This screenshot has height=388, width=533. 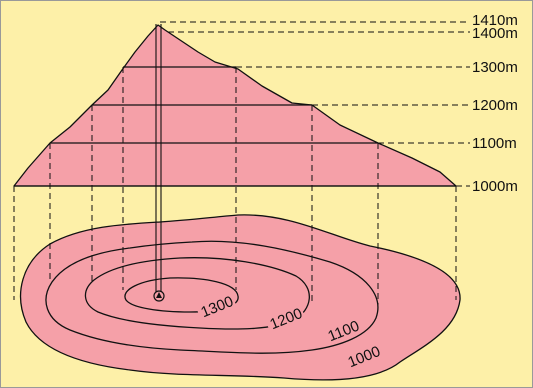 I want to click on summit-marker-icon, so click(x=159, y=295).